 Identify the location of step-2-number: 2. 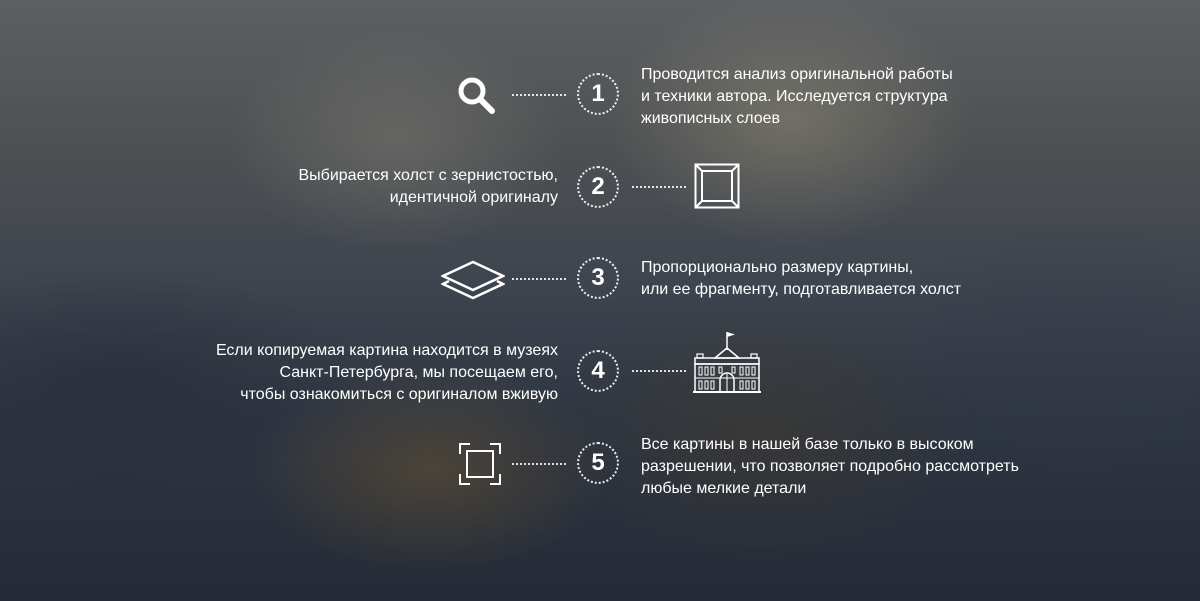
(598, 187).